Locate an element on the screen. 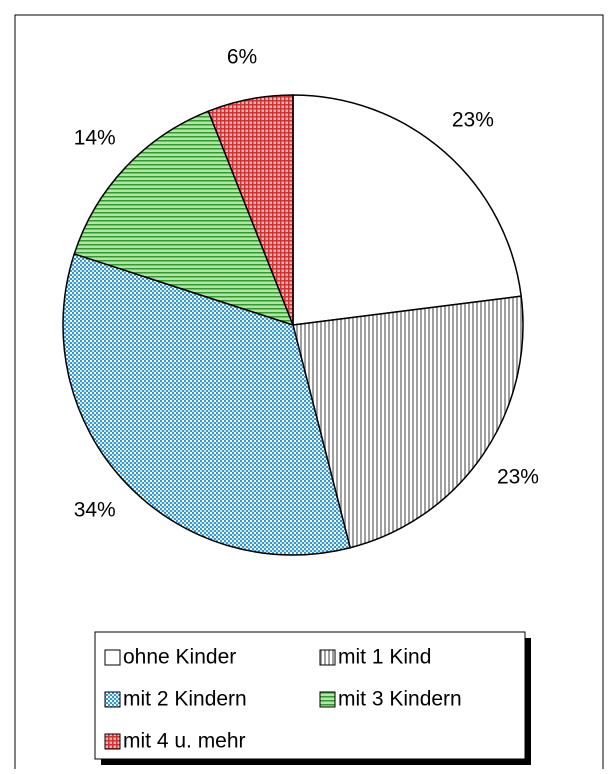 The width and height of the screenshot is (608, 774). data-label: 6% is located at coordinates (242, 56).